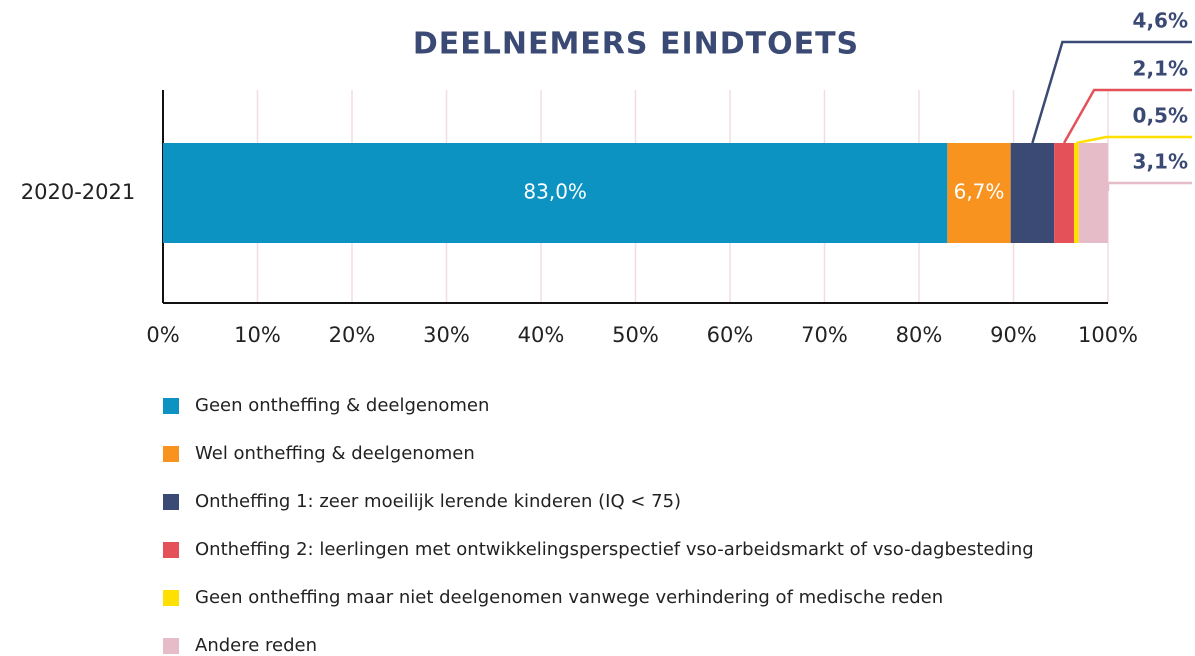  What do you see at coordinates (162, 335) in the screenshot?
I see `x-tick-label: 0%` at bounding box center [162, 335].